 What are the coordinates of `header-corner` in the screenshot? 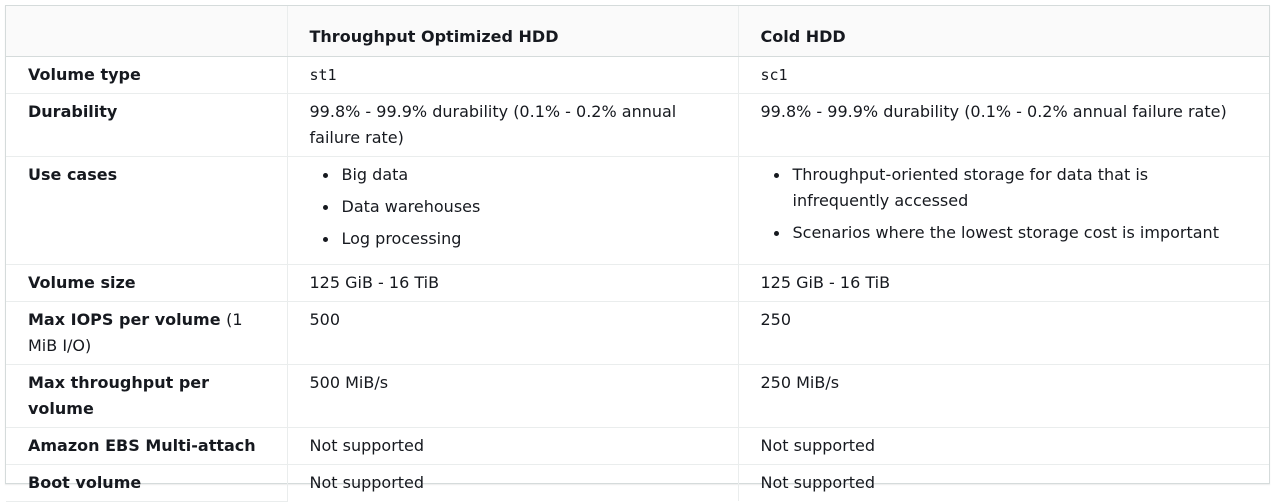 It's located at (147, 31).